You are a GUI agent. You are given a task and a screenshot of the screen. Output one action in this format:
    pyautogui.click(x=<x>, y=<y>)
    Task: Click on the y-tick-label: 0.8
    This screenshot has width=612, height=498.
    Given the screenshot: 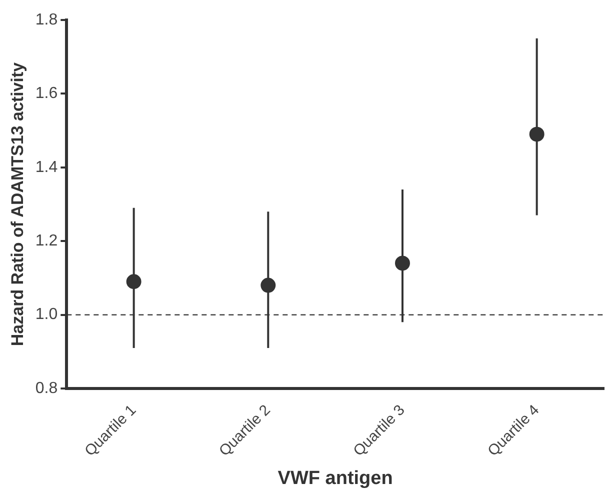 What is the action you would take?
    pyautogui.click(x=46, y=388)
    